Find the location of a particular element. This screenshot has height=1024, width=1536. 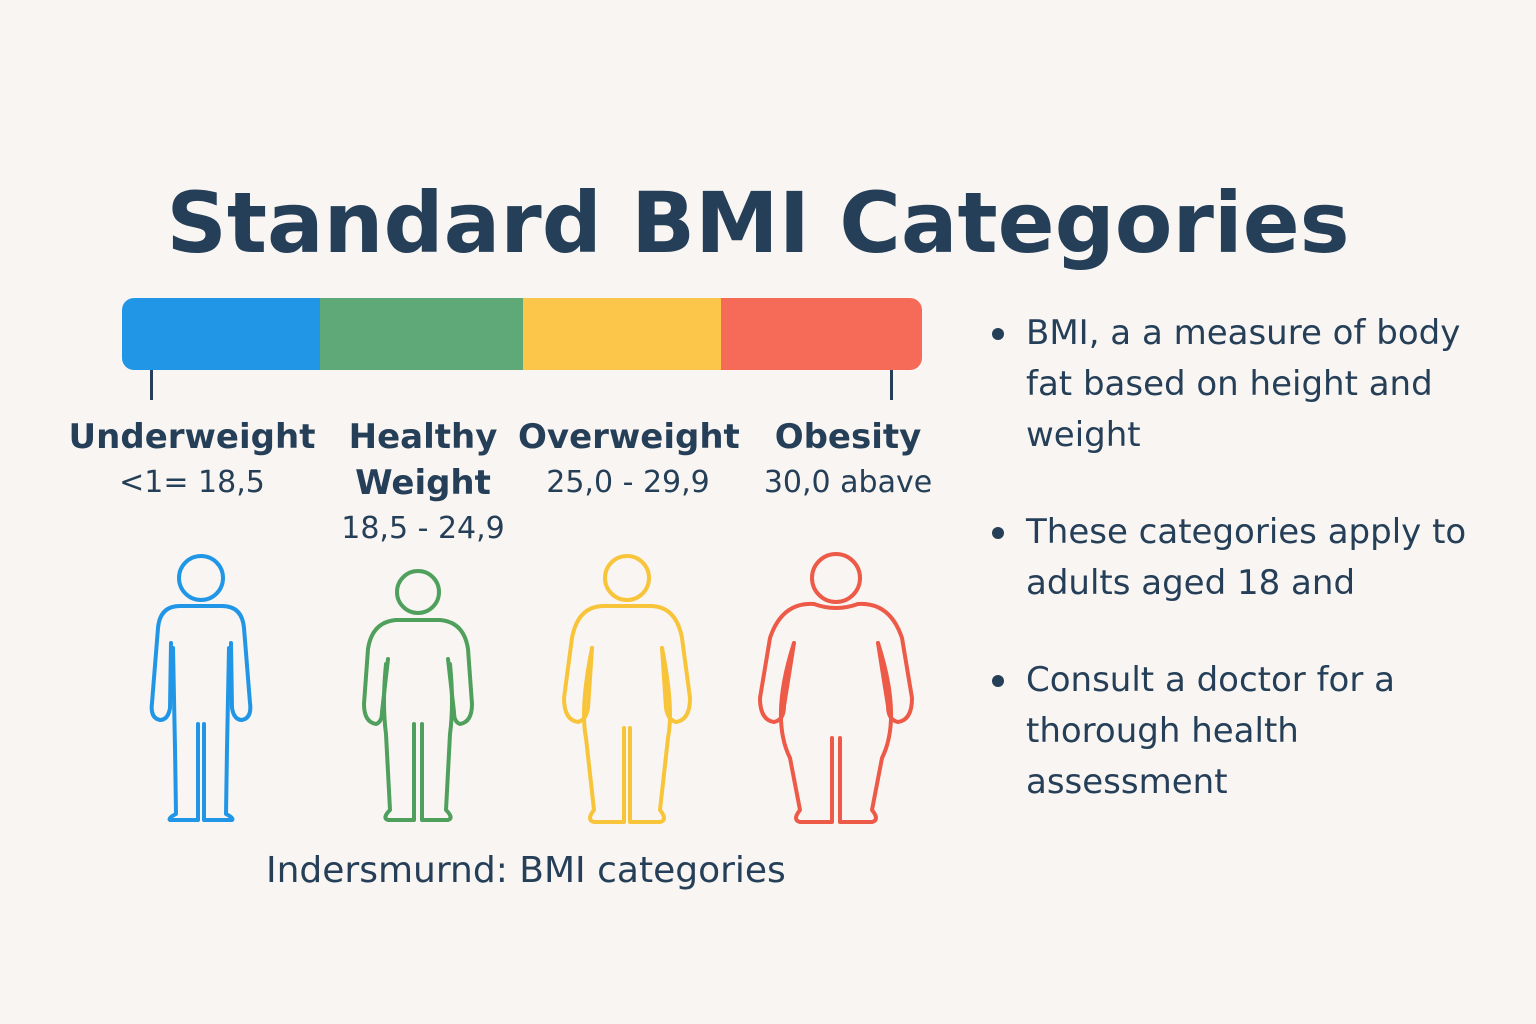

category-name: Obesity is located at coordinates (848, 437).